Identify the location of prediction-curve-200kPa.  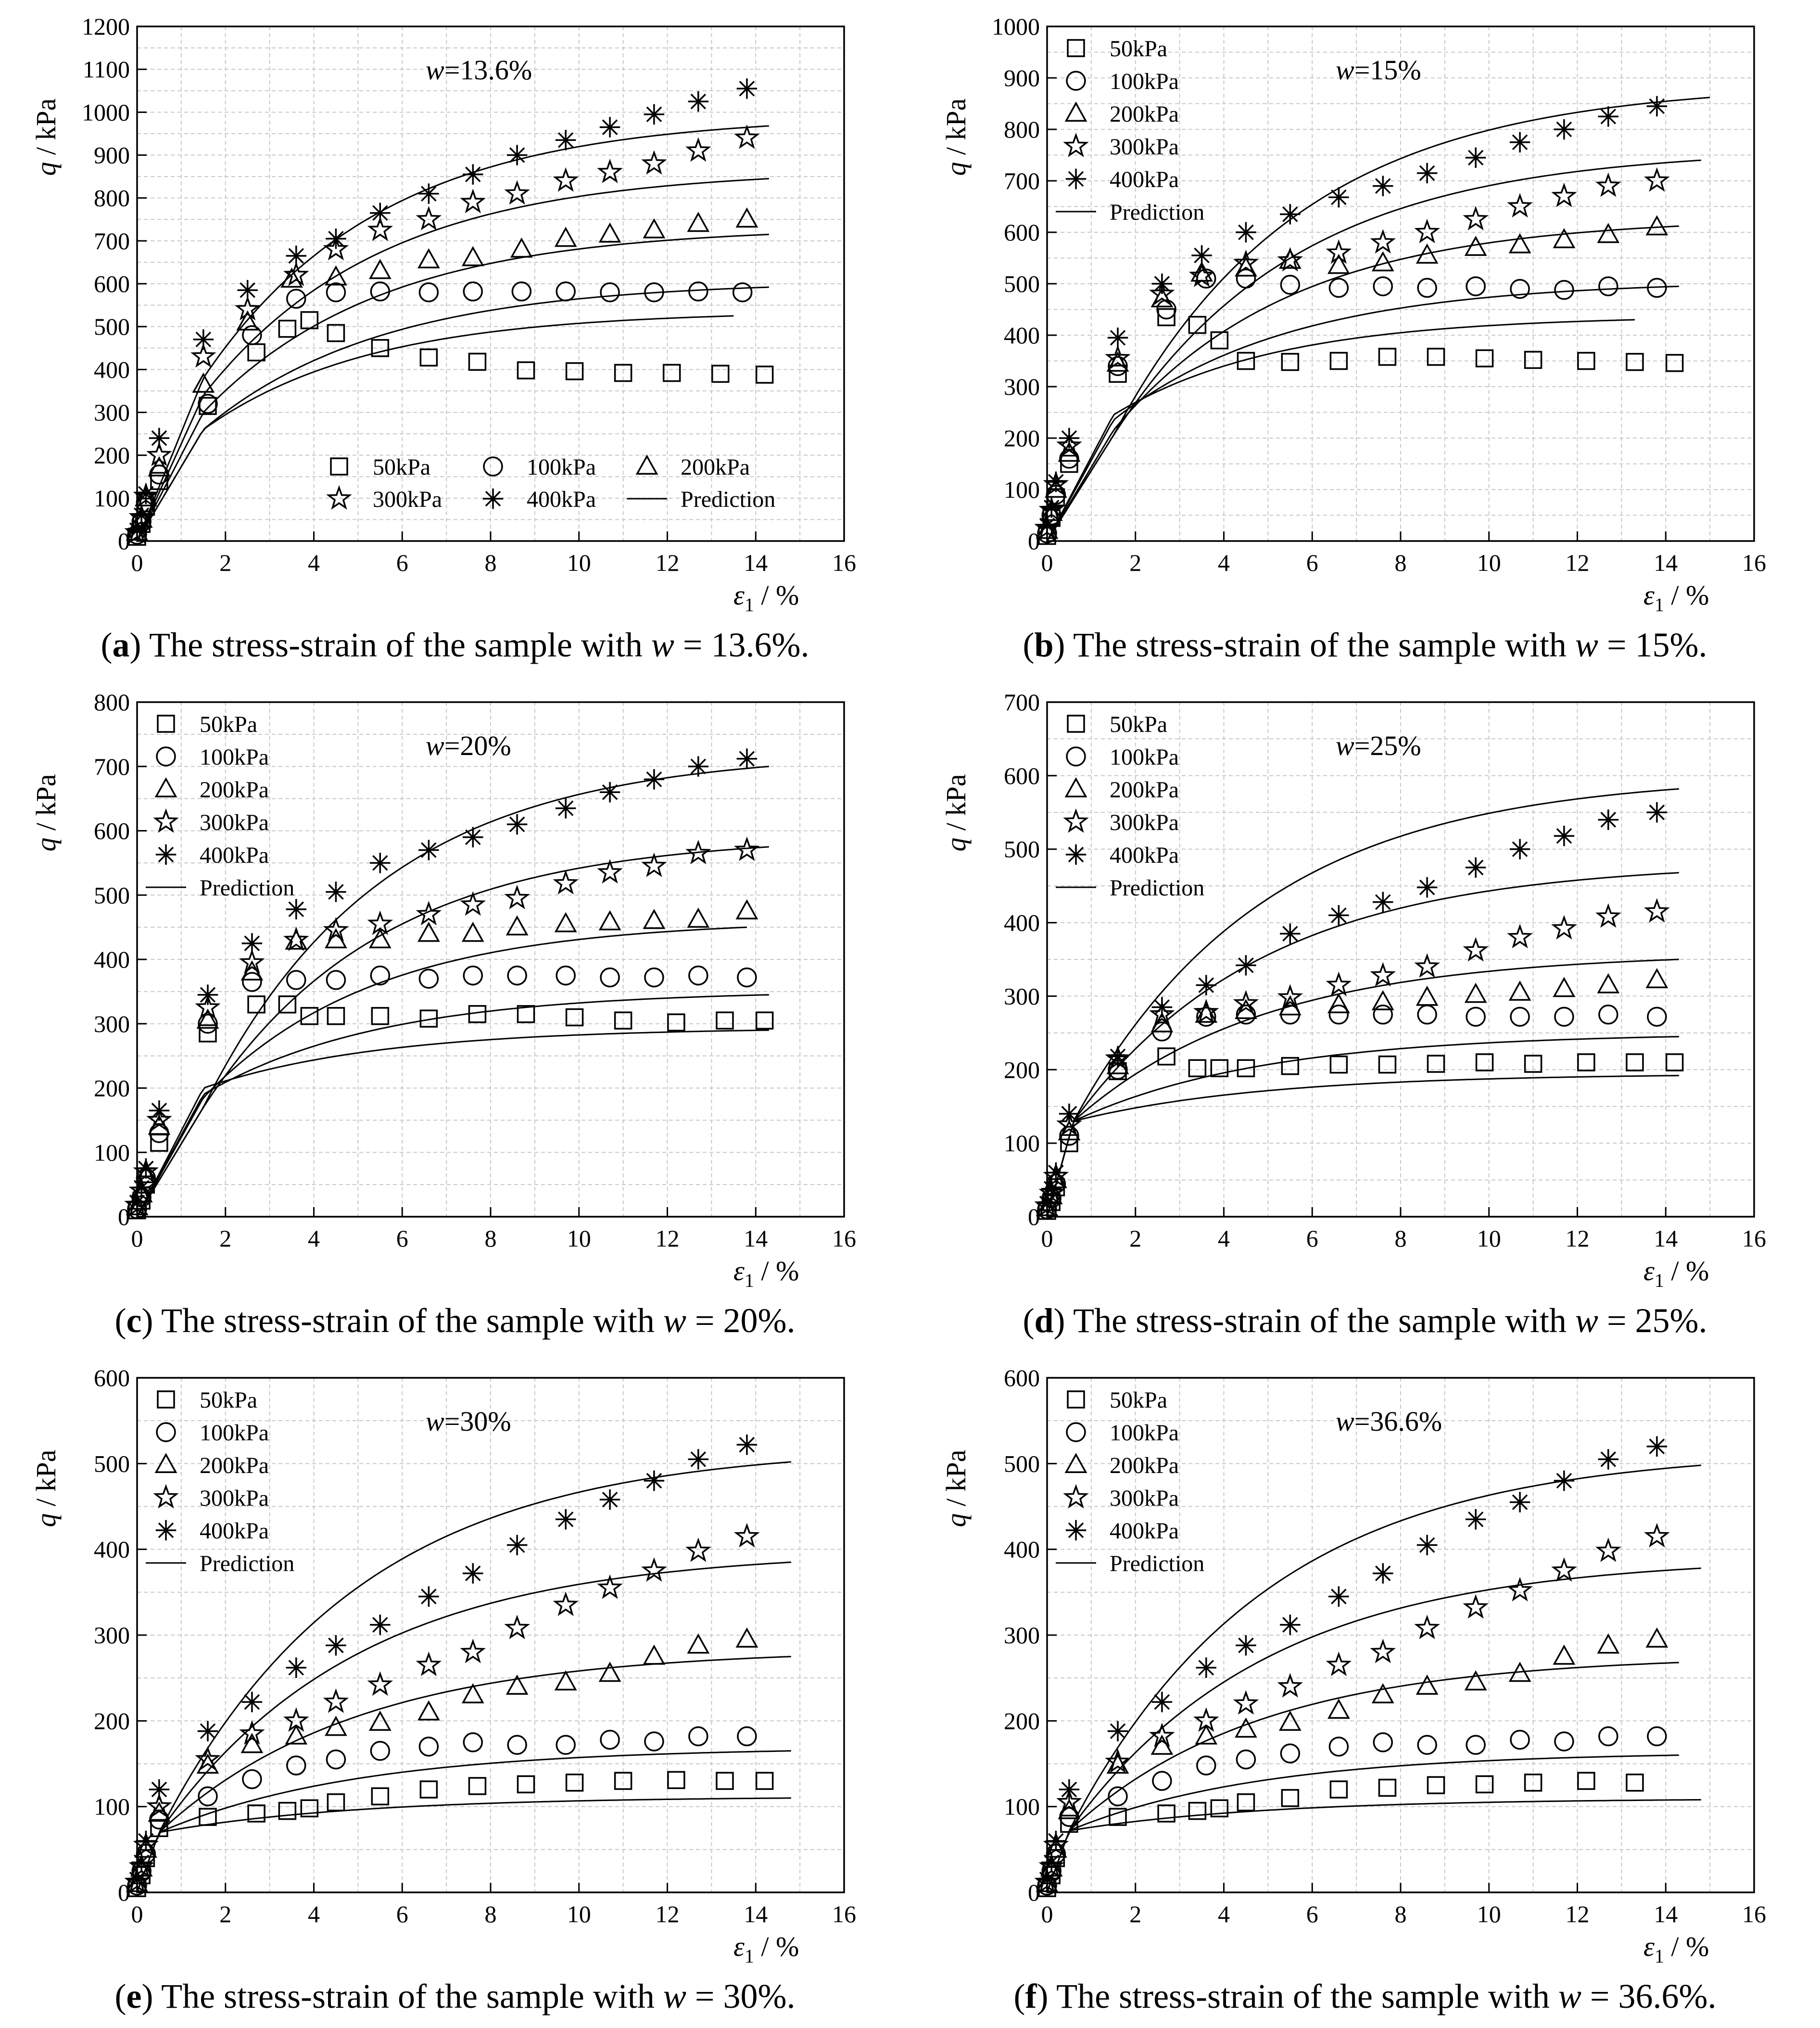
(452, 388).